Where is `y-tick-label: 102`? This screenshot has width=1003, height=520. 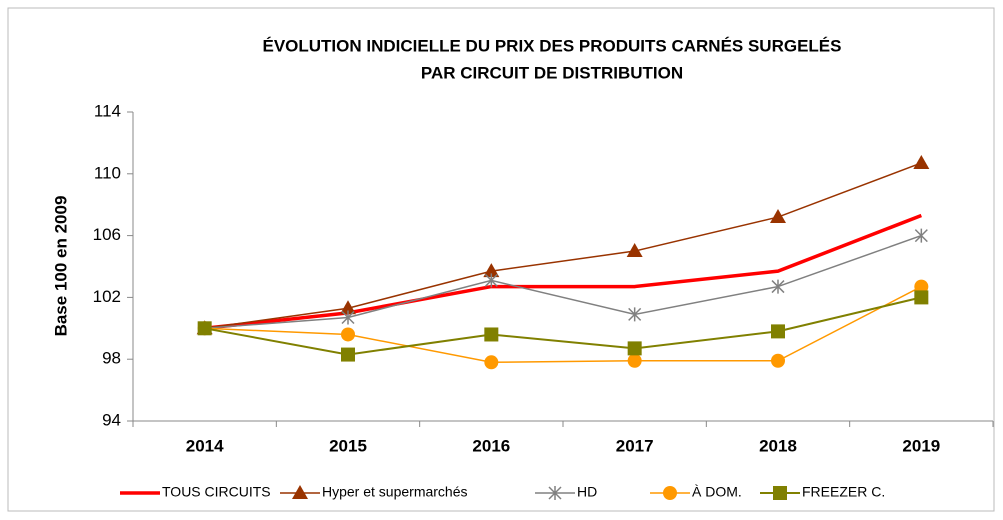
y-tick-label: 102 is located at coordinates (107, 296).